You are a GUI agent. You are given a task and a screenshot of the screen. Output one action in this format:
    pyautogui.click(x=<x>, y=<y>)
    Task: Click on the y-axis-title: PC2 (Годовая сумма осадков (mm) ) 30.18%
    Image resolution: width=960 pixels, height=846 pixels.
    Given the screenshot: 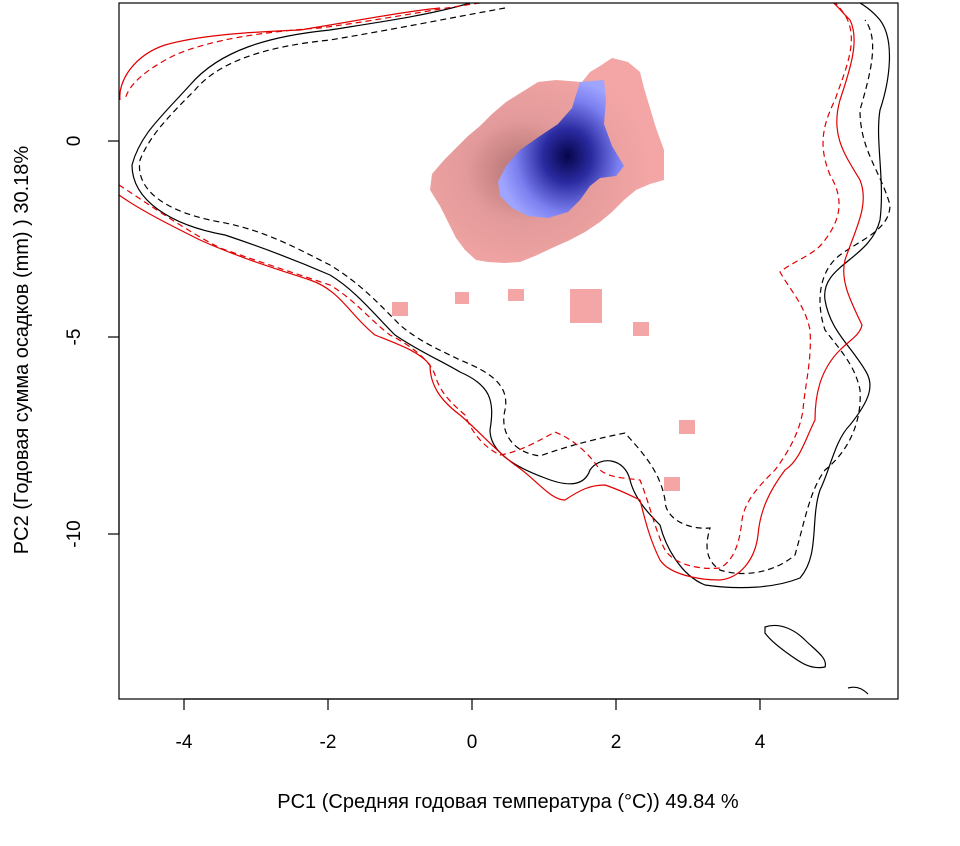 What is the action you would take?
    pyautogui.click(x=22, y=350)
    